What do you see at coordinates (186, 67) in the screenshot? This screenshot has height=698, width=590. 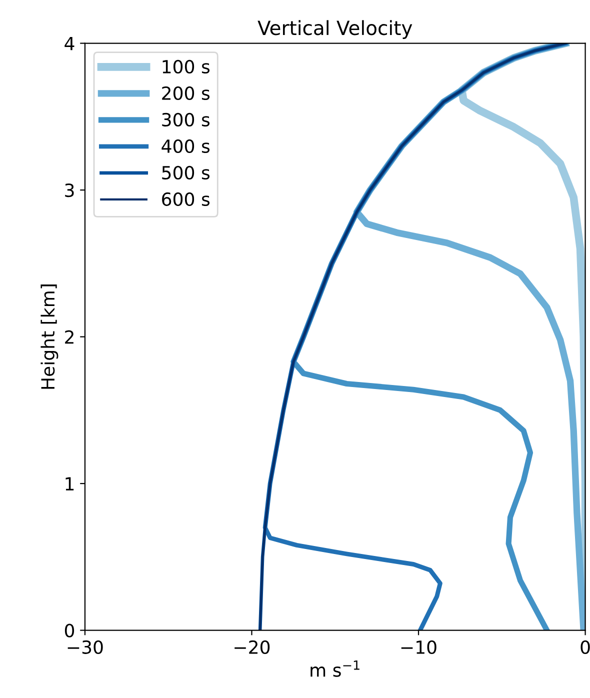 I see `legend-label: 100 s` at bounding box center [186, 67].